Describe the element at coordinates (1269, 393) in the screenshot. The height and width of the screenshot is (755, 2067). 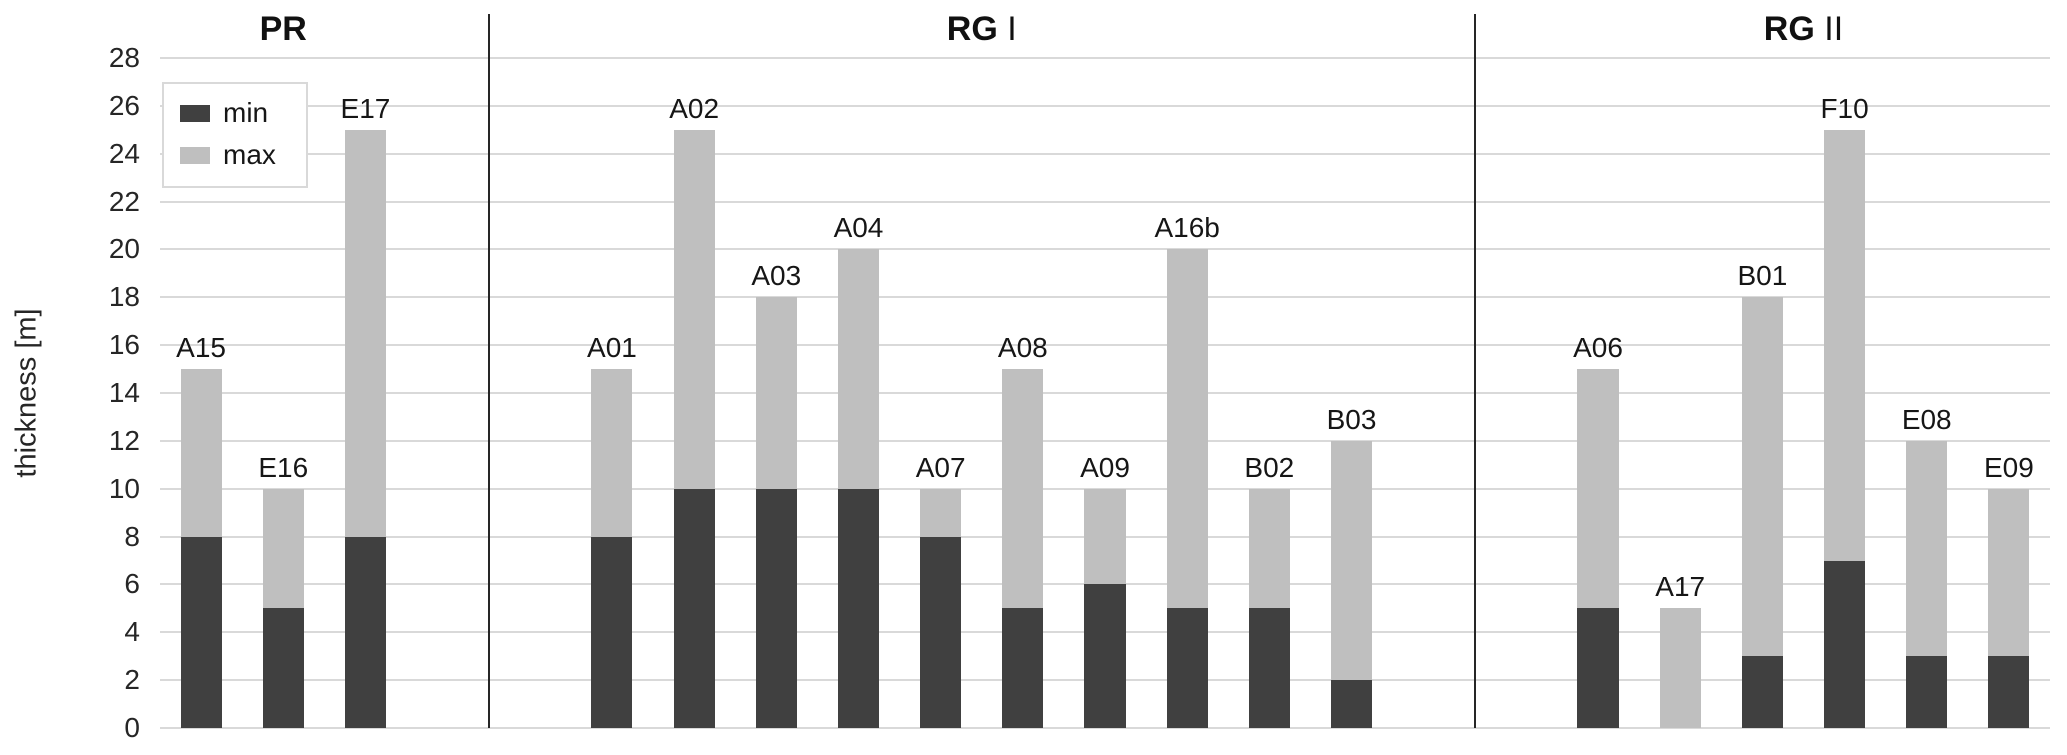
I see `bar-slot: B02` at that location.